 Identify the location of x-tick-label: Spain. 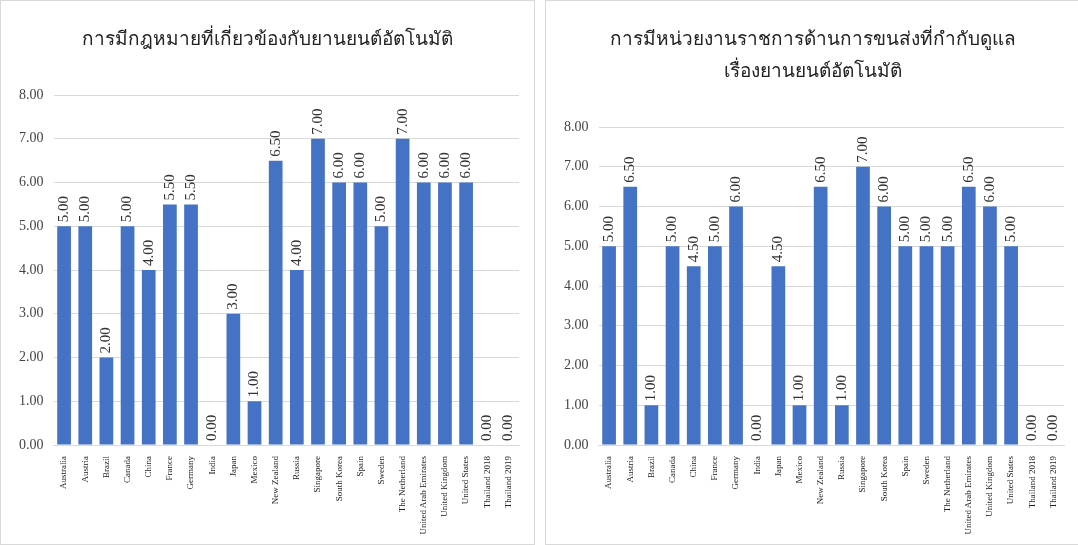
(904, 466).